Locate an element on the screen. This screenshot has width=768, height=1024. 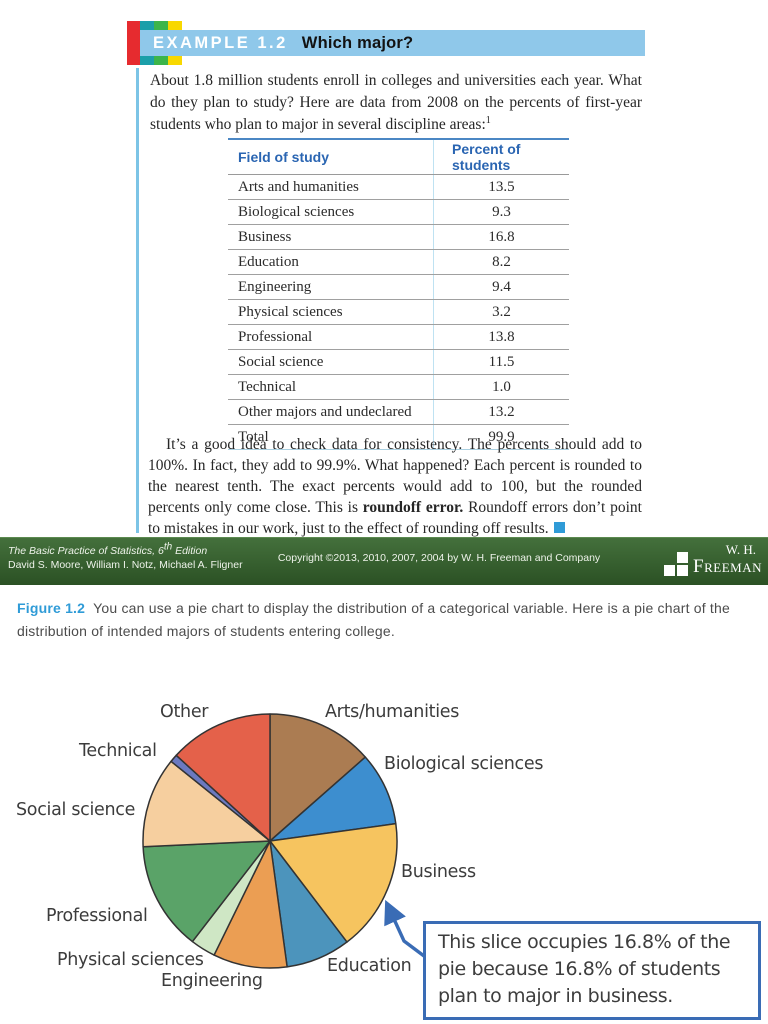
pie-chart is located at coordinates (270, 841).